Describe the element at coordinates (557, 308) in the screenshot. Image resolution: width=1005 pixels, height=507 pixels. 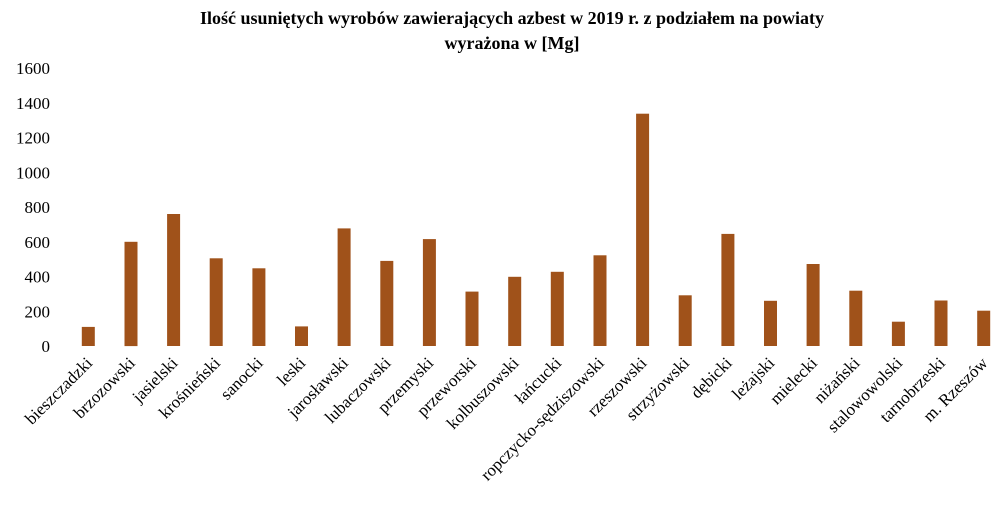
I see `bar--a-cucki` at that location.